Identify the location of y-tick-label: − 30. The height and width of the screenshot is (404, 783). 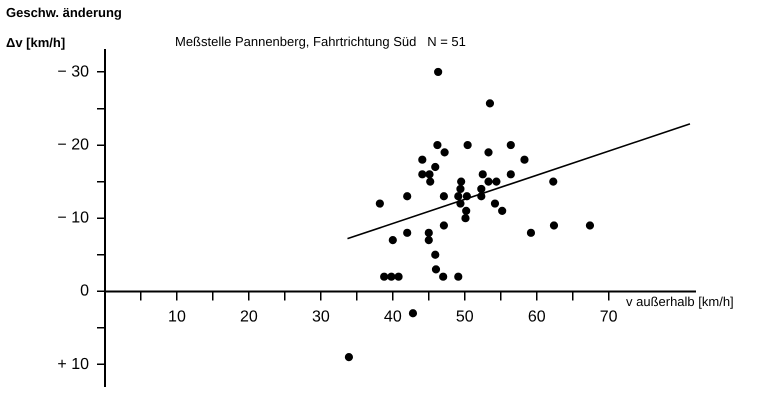
(73, 71).